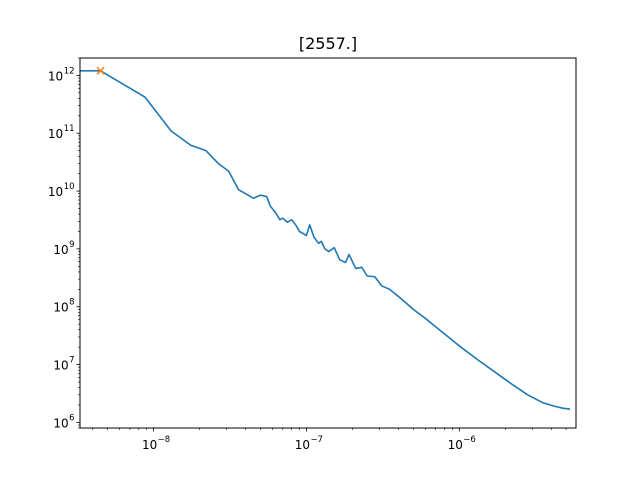 This screenshot has height=480, width=640. What do you see at coordinates (71, 245) in the screenshot?
I see `y-tick-label-exponent: 9` at bounding box center [71, 245].